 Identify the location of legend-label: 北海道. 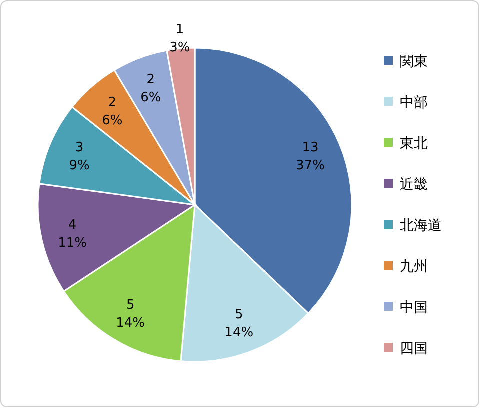
(421, 226).